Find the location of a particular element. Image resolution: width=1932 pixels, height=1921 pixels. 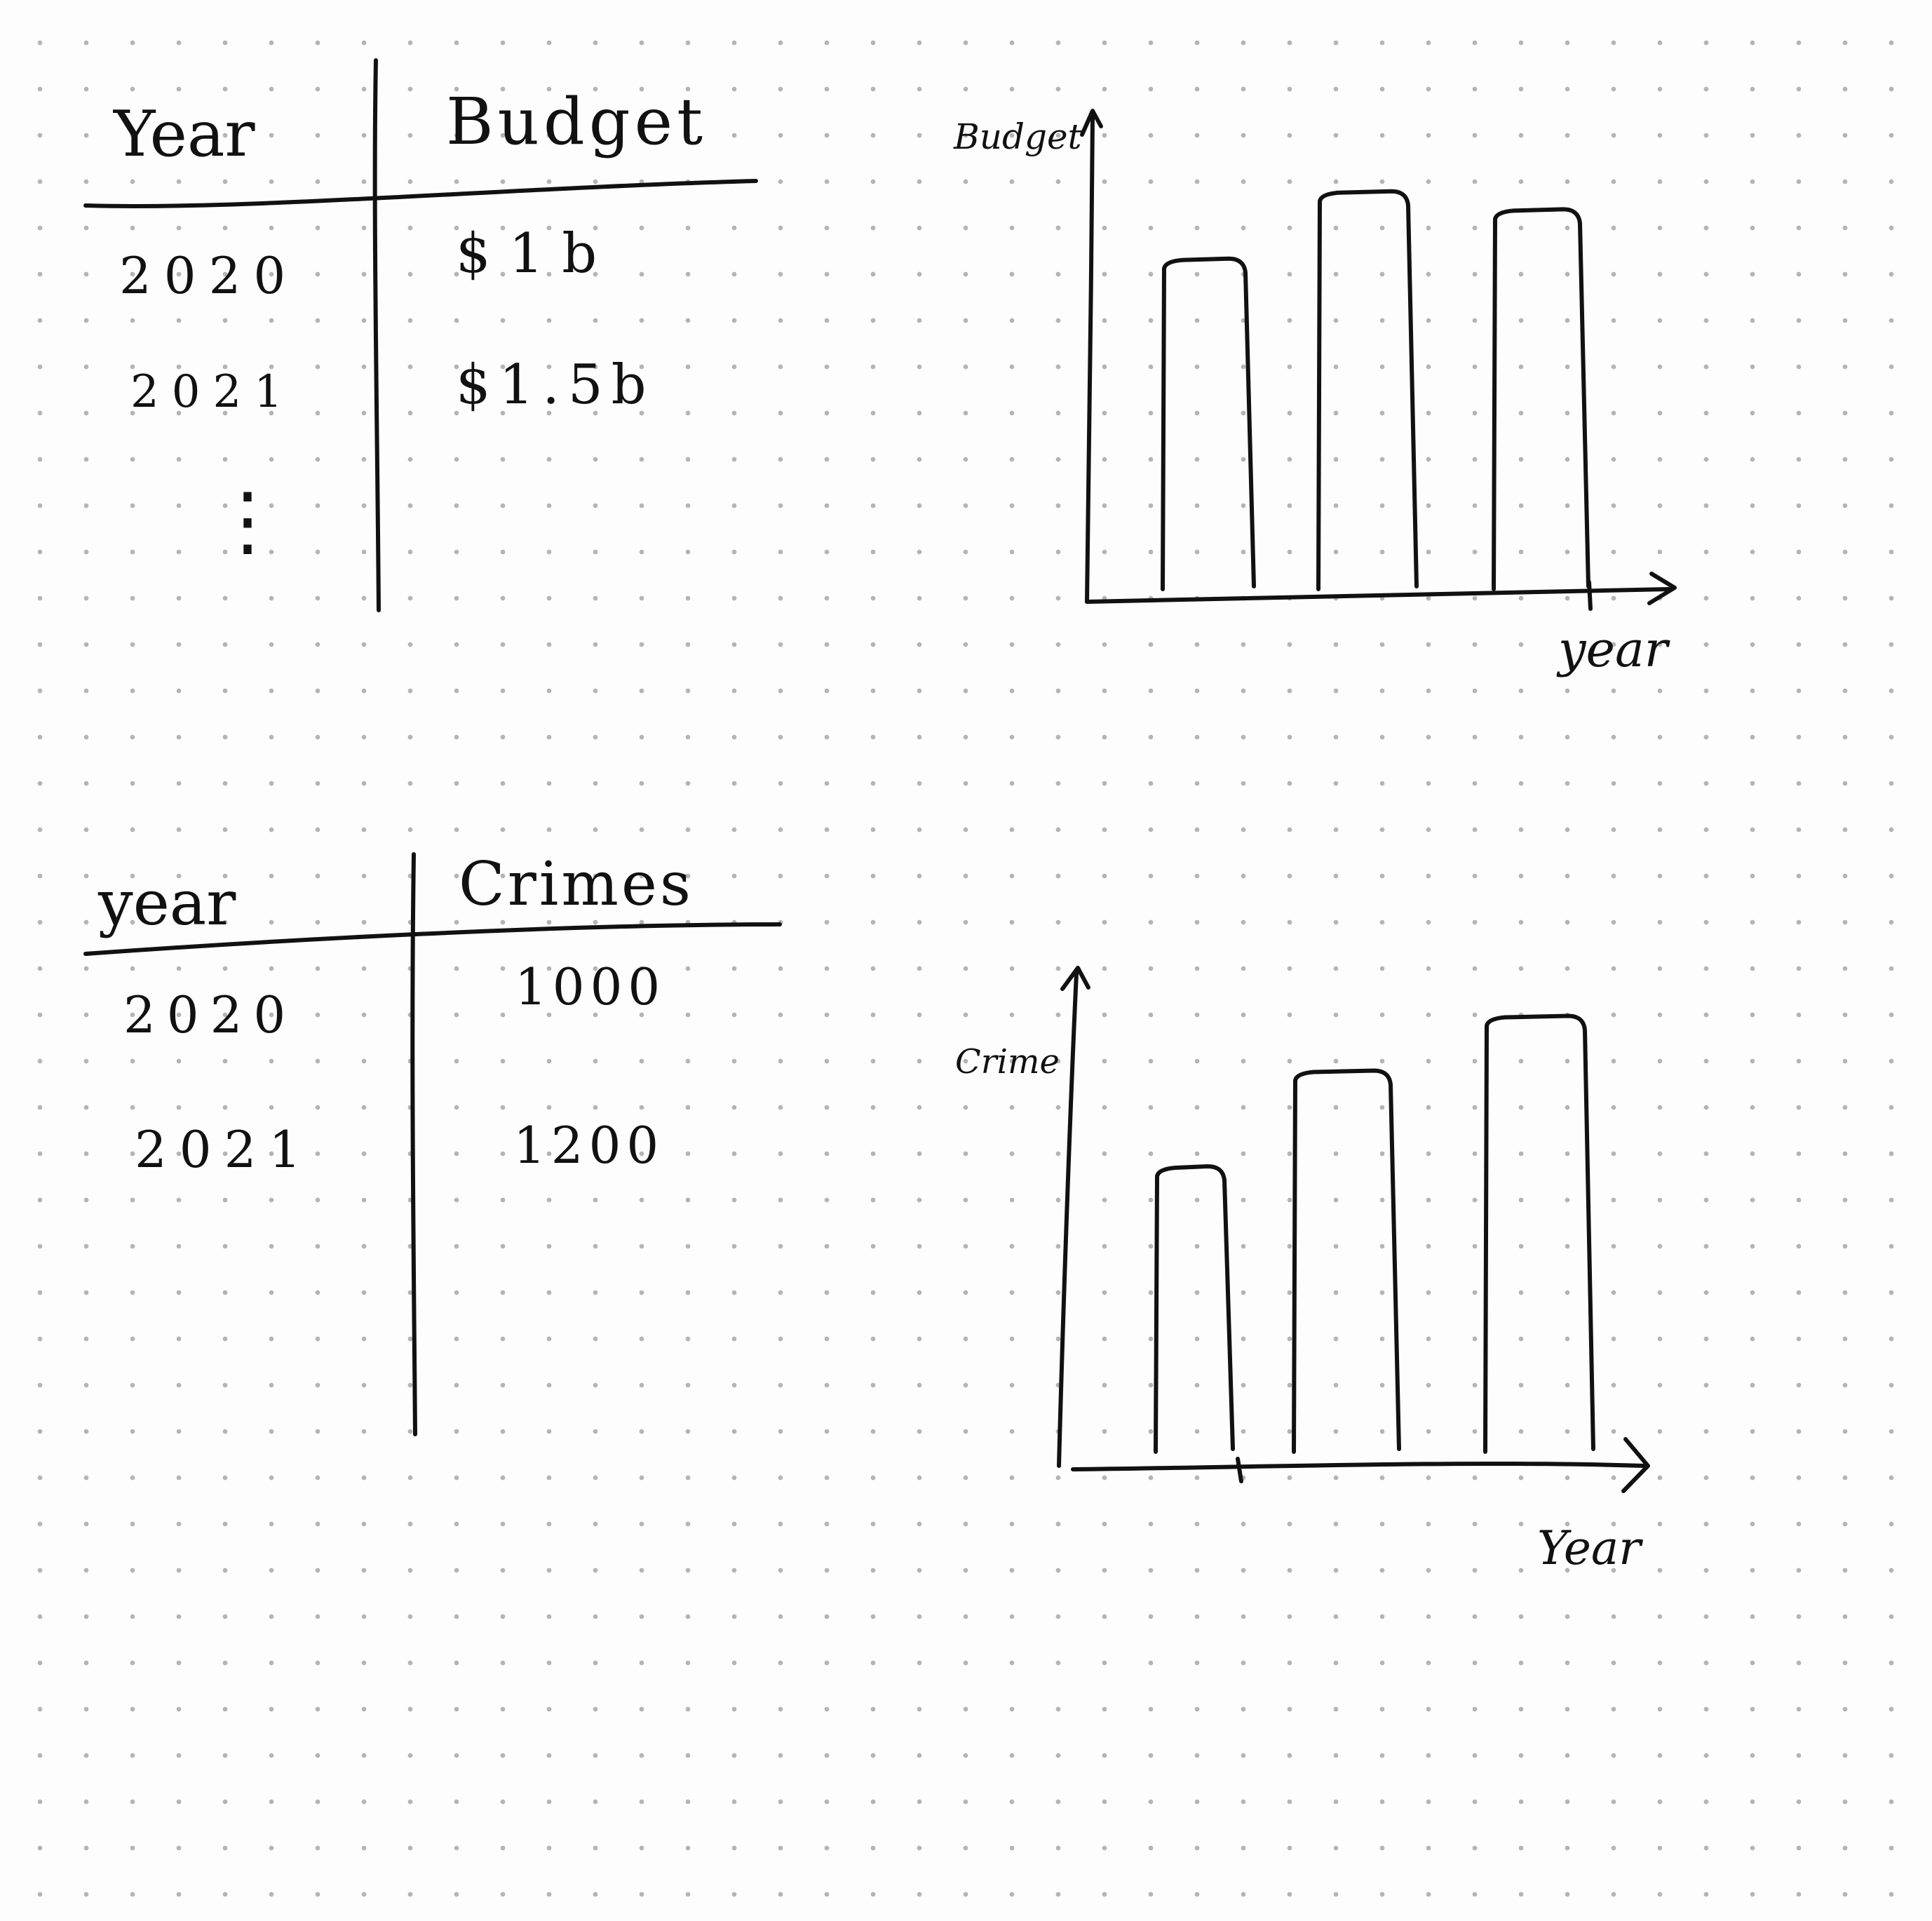

crime-chart: Crime Year is located at coordinates (1302, 1270).